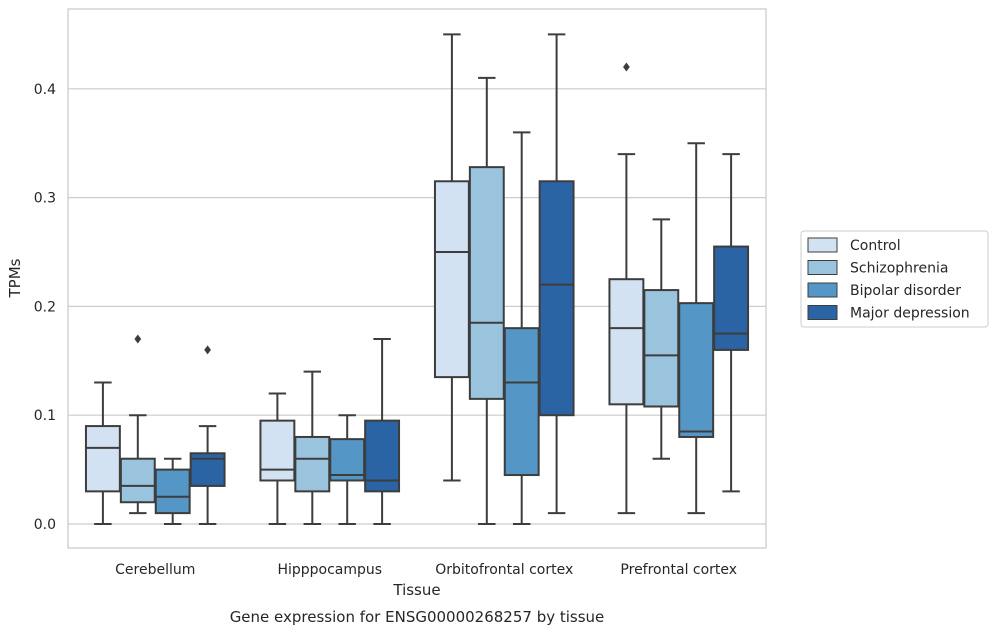 The width and height of the screenshot is (997, 634). What do you see at coordinates (45, 90) in the screenshot?
I see `y-tick-label: 0.4` at bounding box center [45, 90].